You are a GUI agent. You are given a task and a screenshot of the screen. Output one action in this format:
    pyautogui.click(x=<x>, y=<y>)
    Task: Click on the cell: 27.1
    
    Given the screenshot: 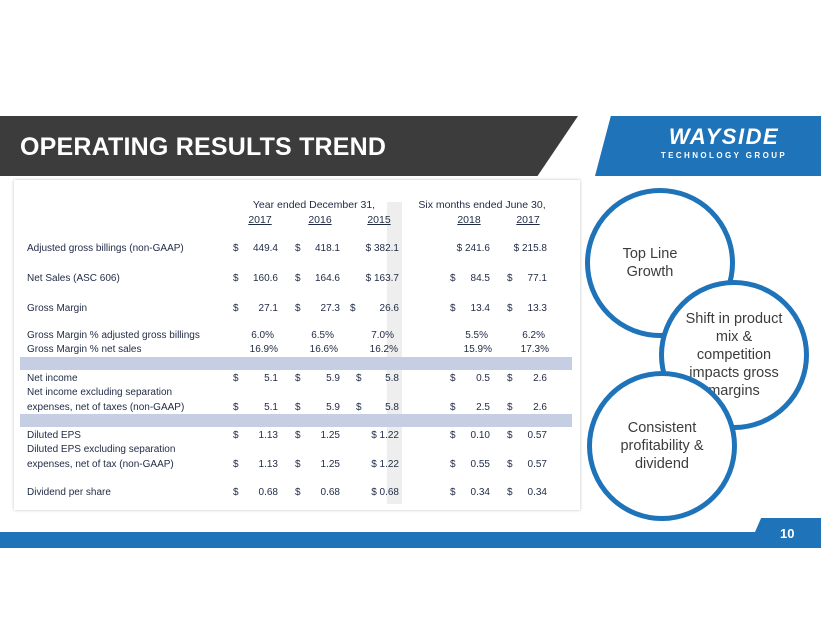 What is the action you would take?
    pyautogui.click(x=268, y=308)
    